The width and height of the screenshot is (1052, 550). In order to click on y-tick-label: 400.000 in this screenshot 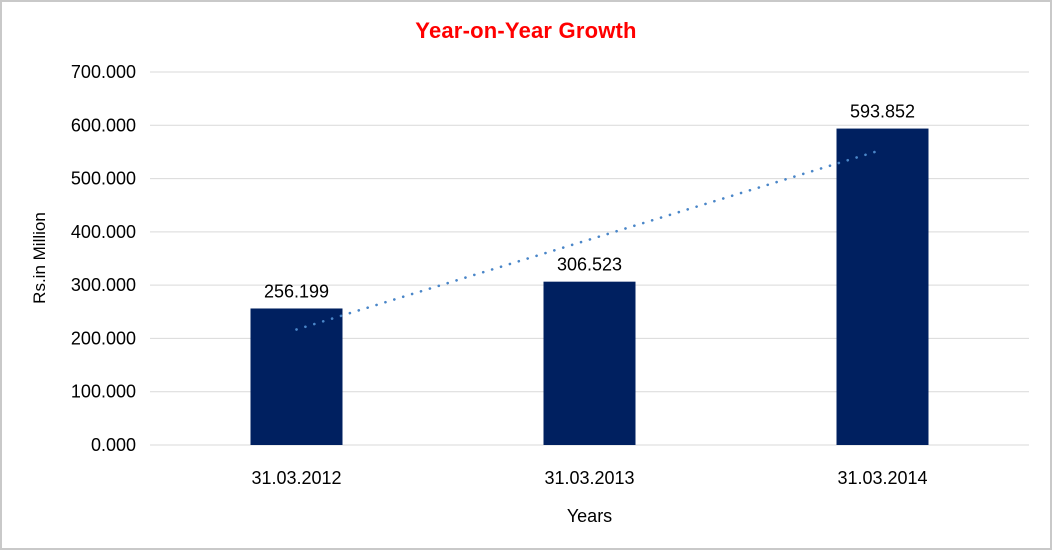, I will do `click(103, 232)`.